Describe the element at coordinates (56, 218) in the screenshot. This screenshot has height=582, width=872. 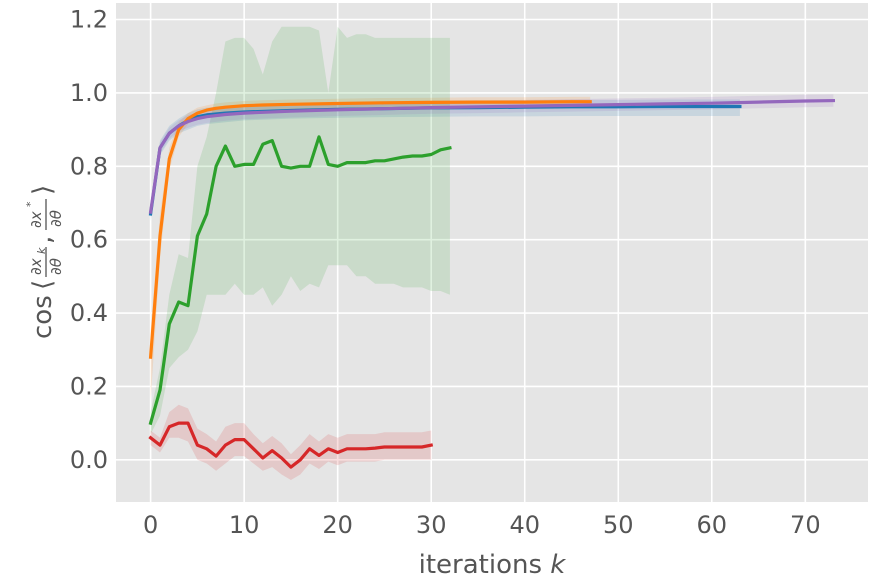
I see `y-label-den2: ∂θ` at that location.